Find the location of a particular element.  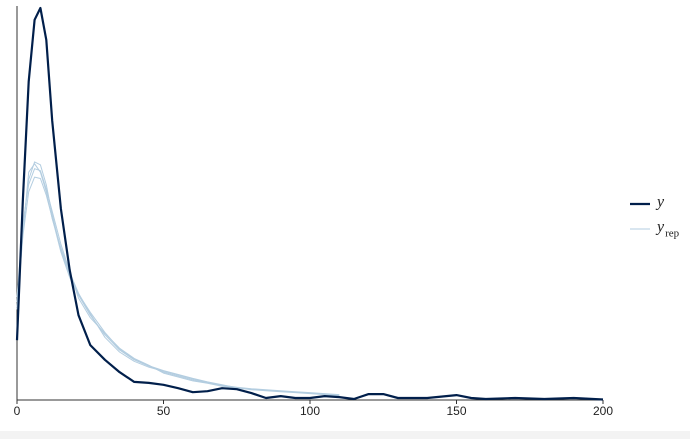

x-tick-label: 0 is located at coordinates (17, 411).